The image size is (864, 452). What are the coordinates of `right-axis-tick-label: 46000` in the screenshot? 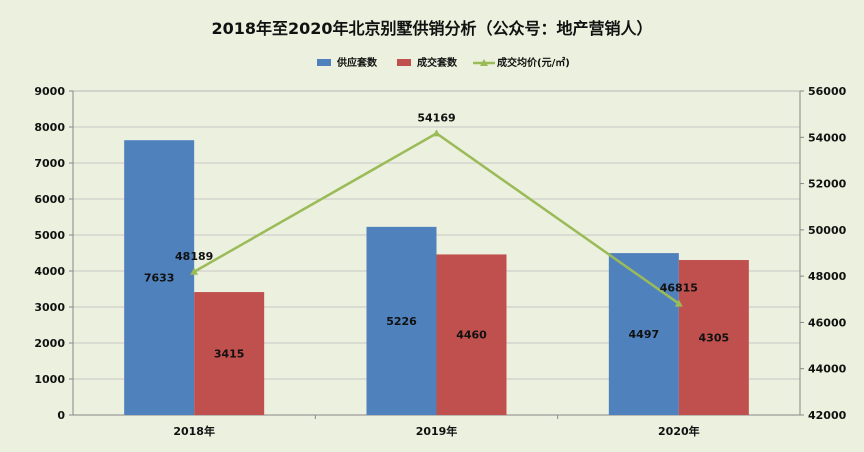 It's located at (827, 322).